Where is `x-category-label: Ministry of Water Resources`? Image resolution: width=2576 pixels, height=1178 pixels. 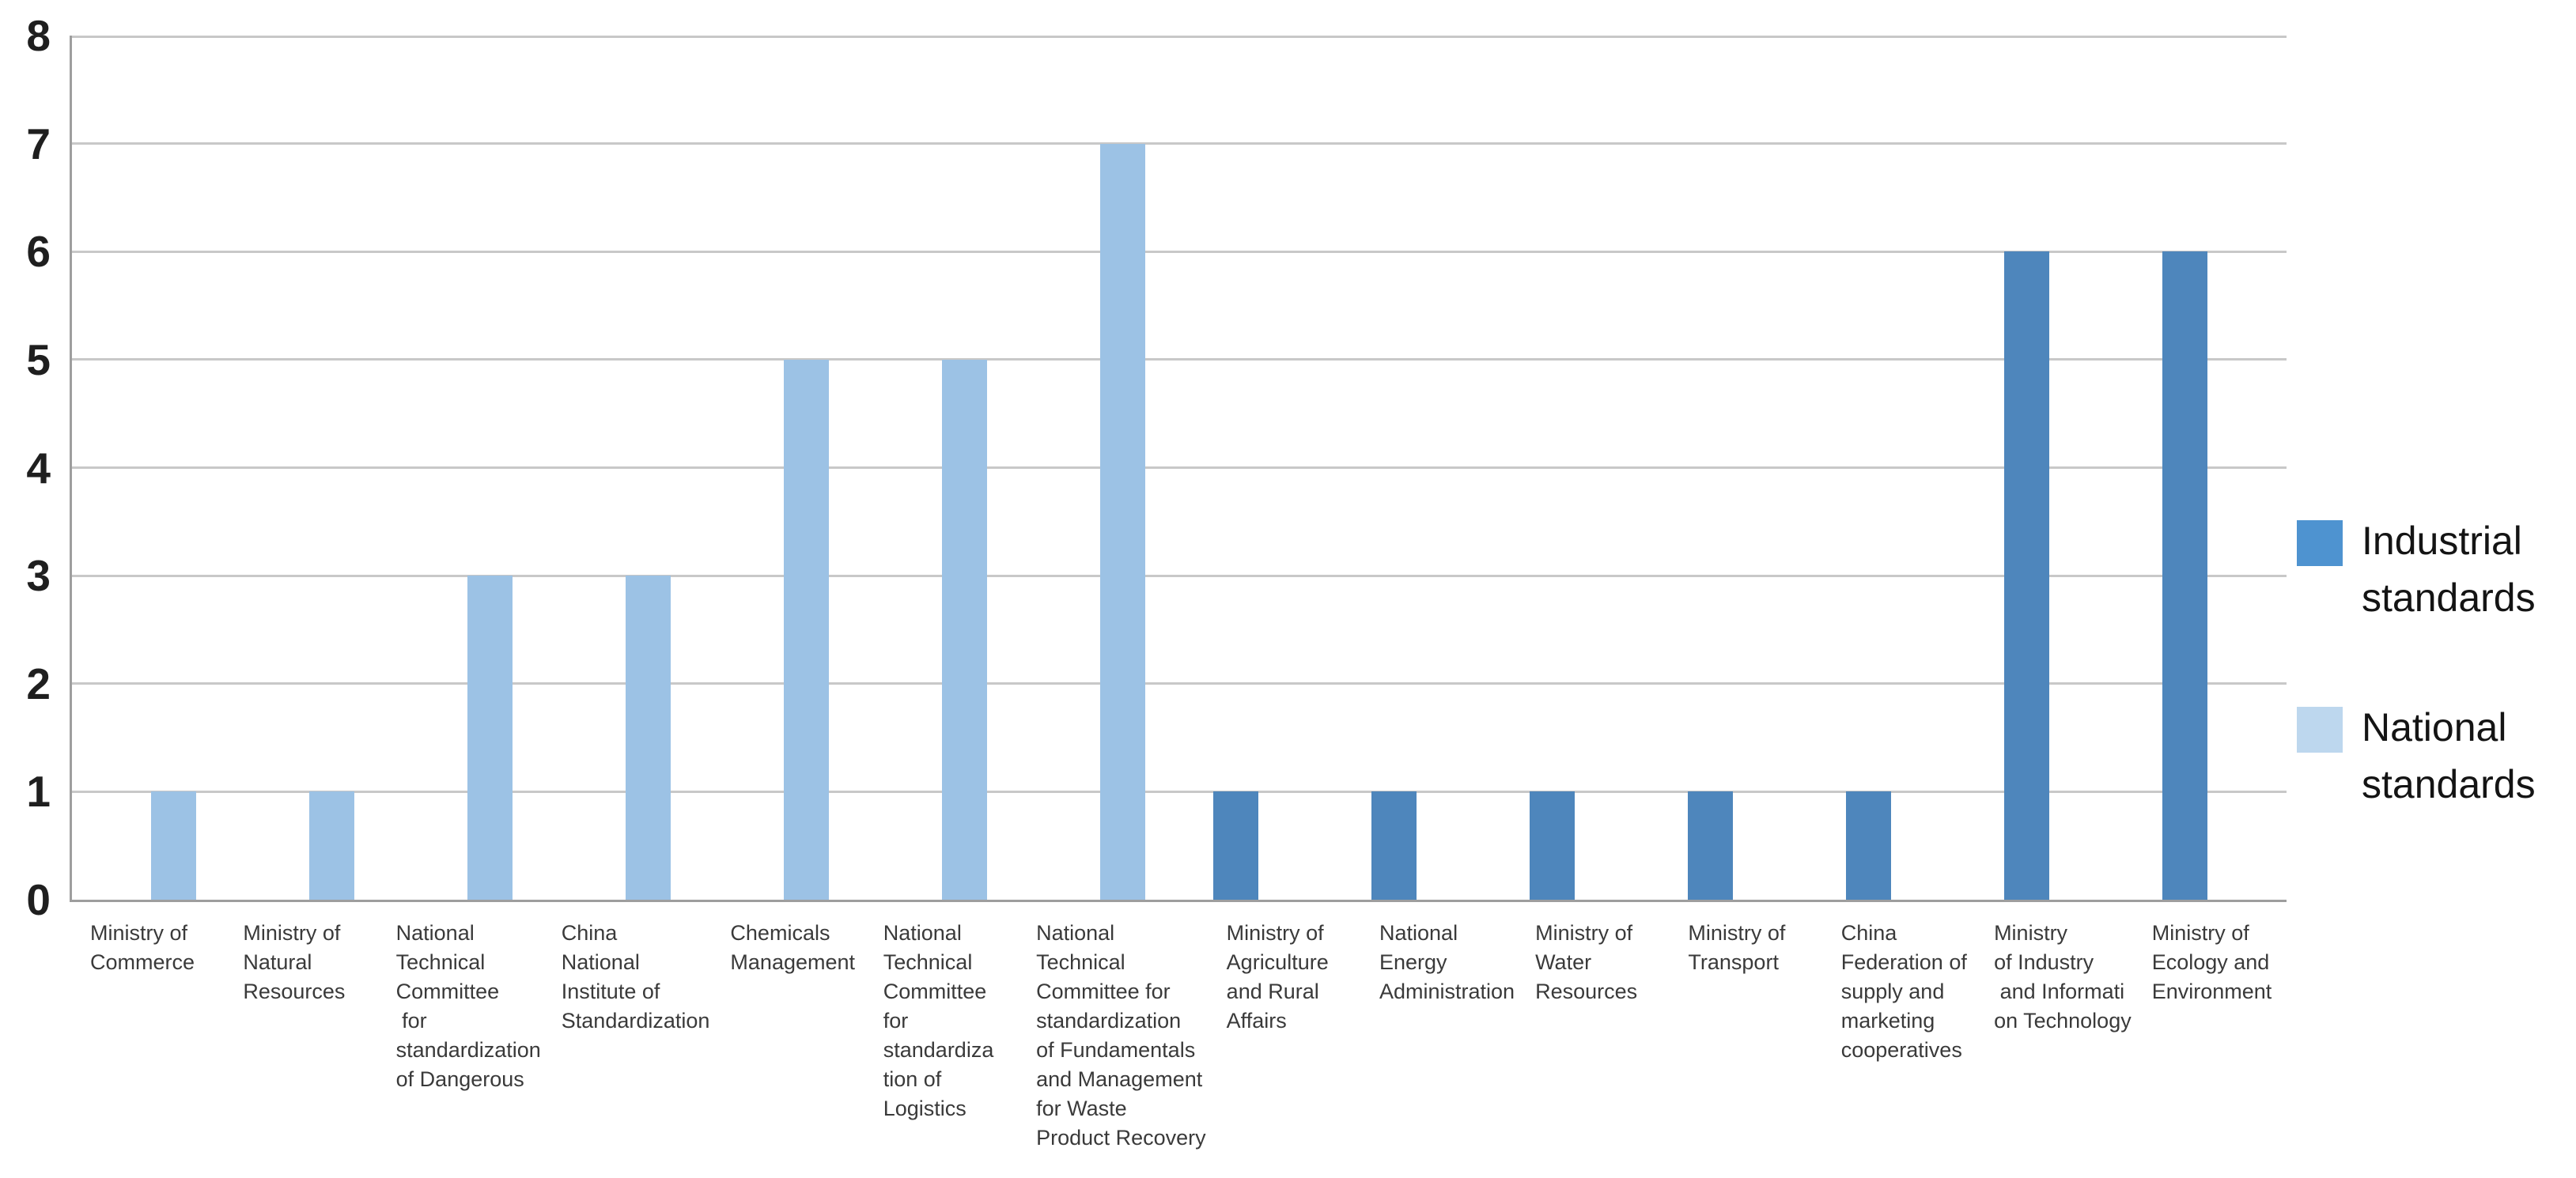 x-category-label: Ministry of Water Resources is located at coordinates (1587, 962).